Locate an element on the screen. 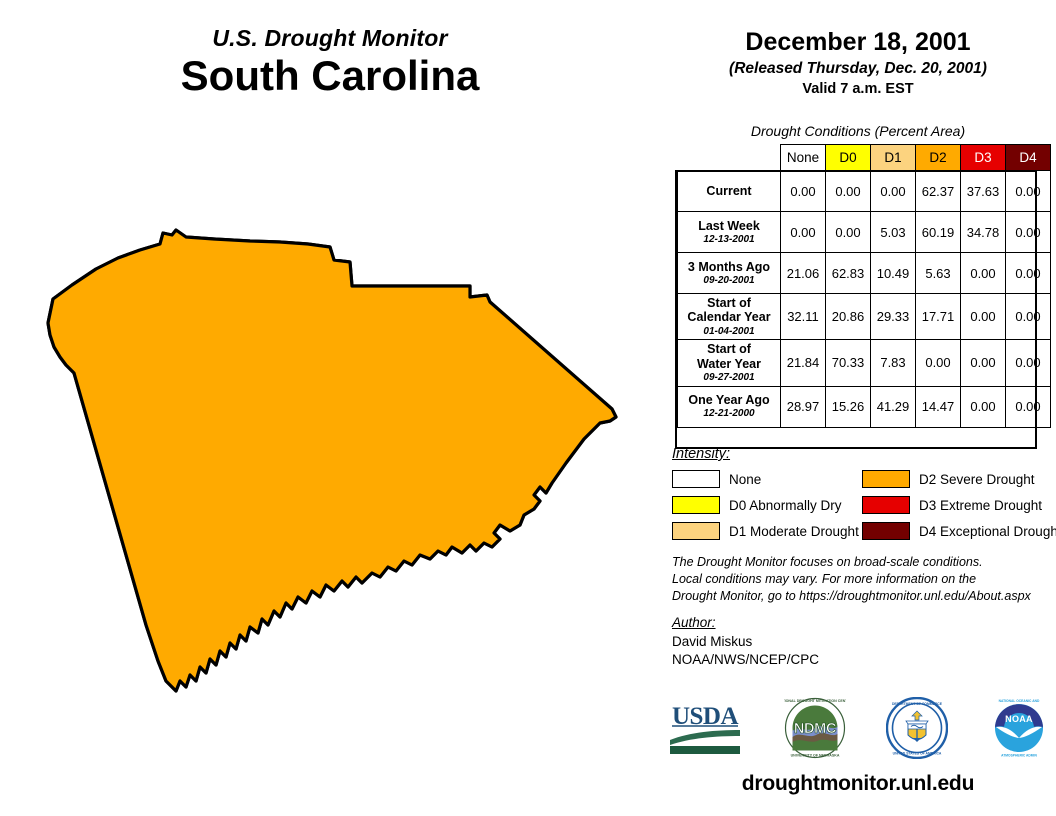 The width and height of the screenshot is (1056, 816). table-cell-value: 62.83 is located at coordinates (848, 273).